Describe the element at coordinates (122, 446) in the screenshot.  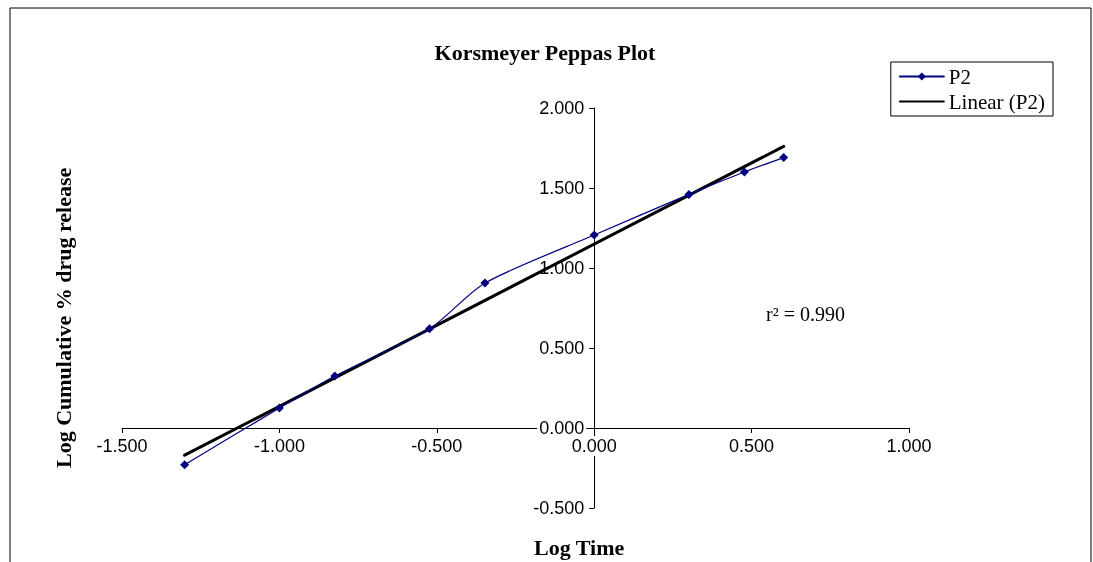
I see `x-tick-label: -1.500` at that location.